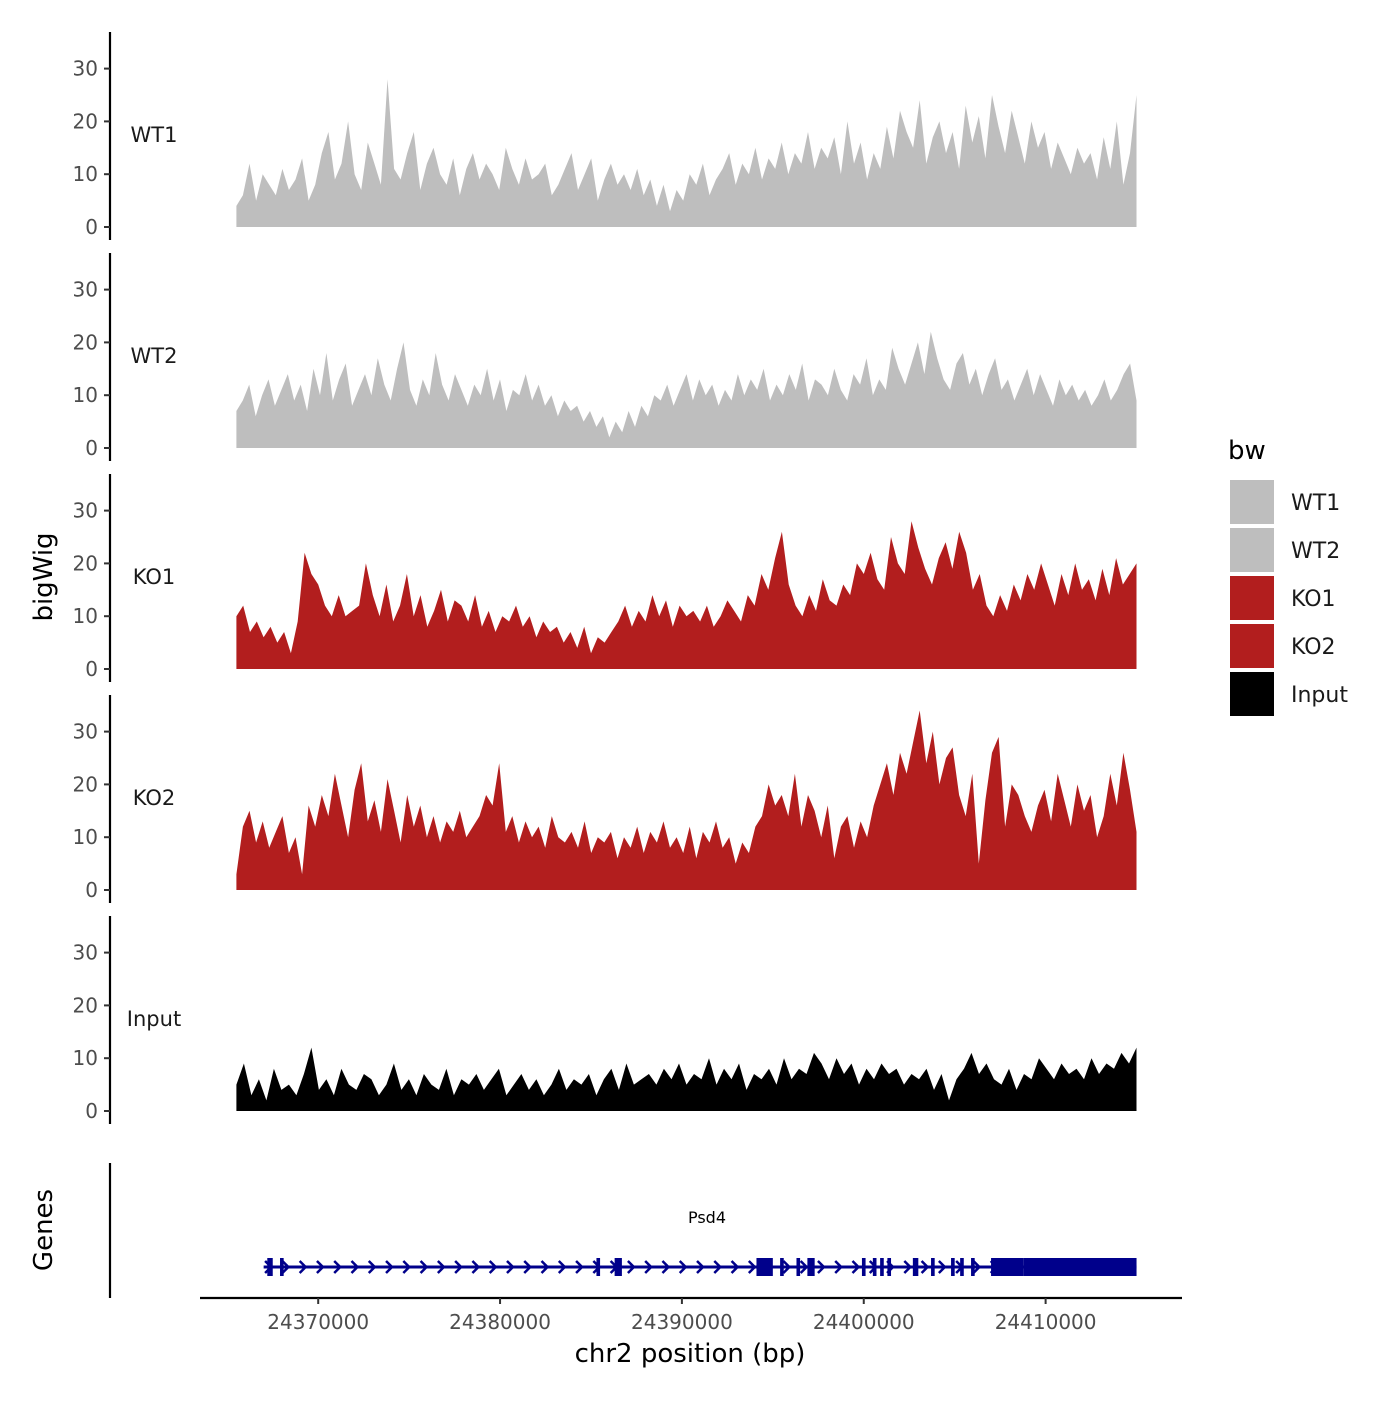 The height and width of the screenshot is (1404, 1400). What do you see at coordinates (44, 576) in the screenshot?
I see `y-axis-title: bigWig` at bounding box center [44, 576].